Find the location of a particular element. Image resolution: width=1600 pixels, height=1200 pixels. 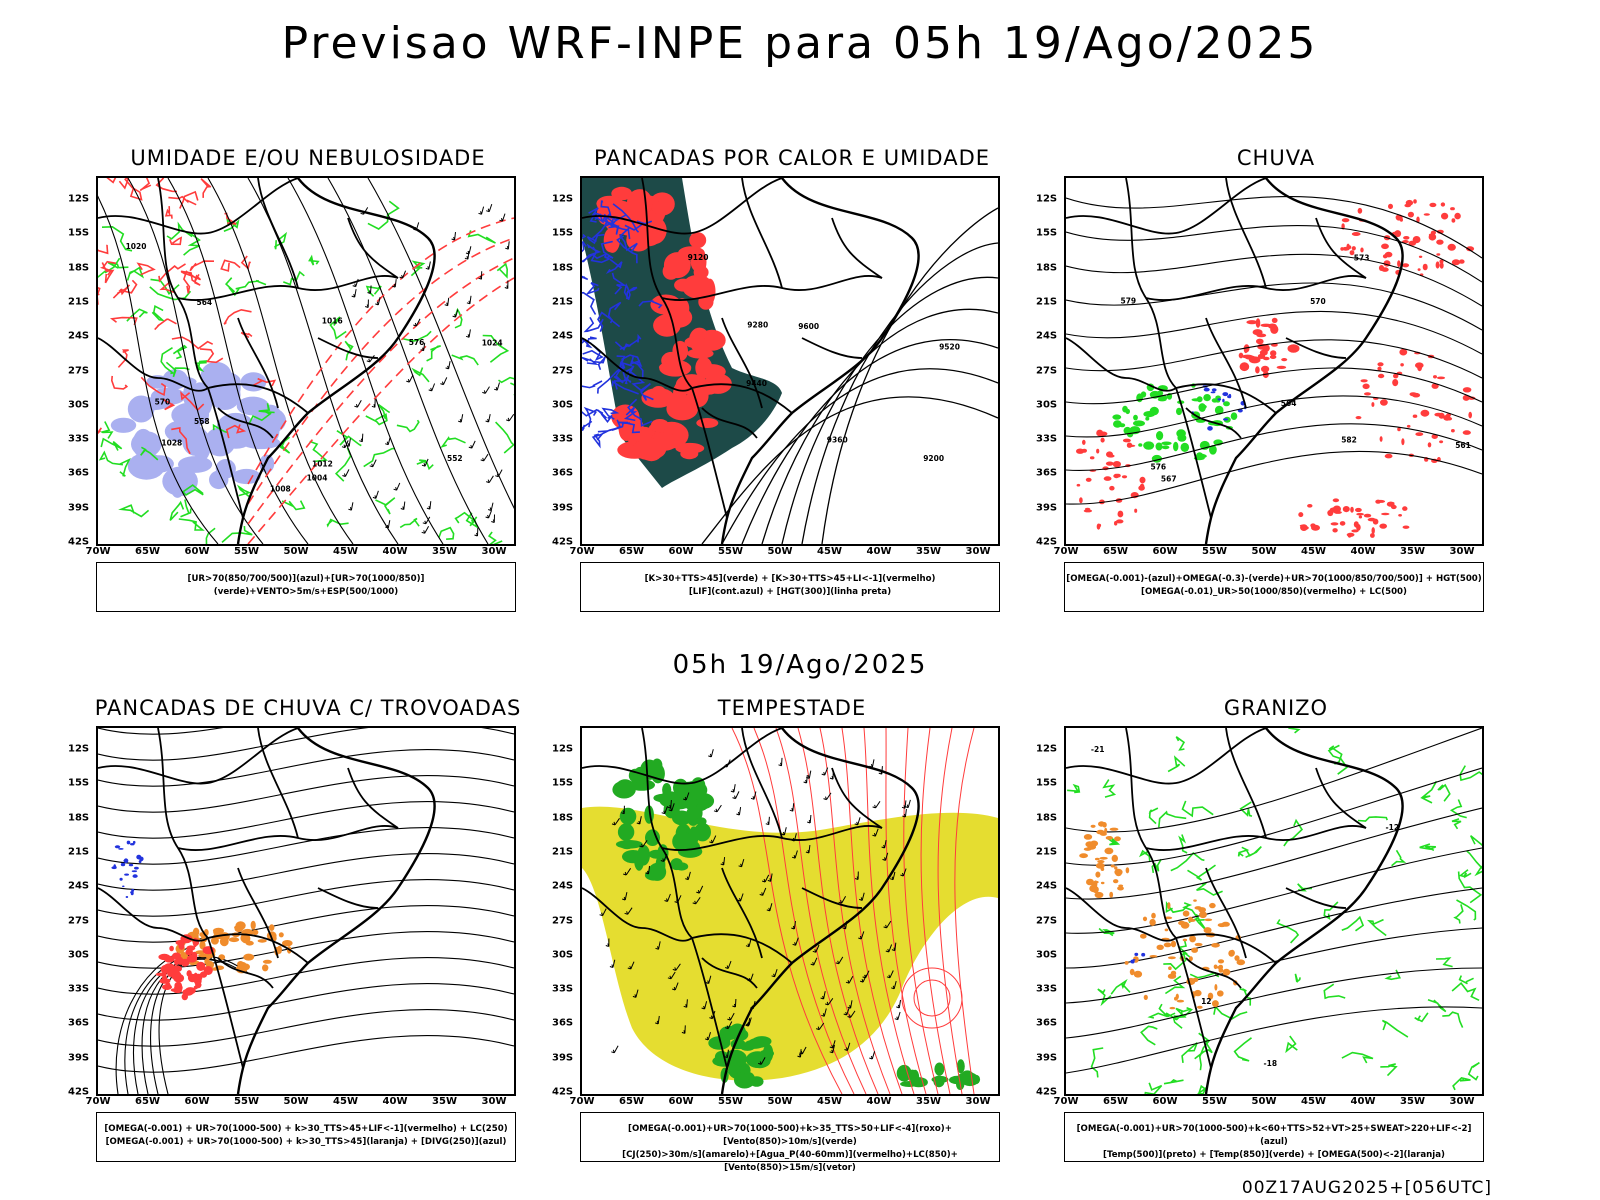

divergence-blue is located at coordinates (132, 844).